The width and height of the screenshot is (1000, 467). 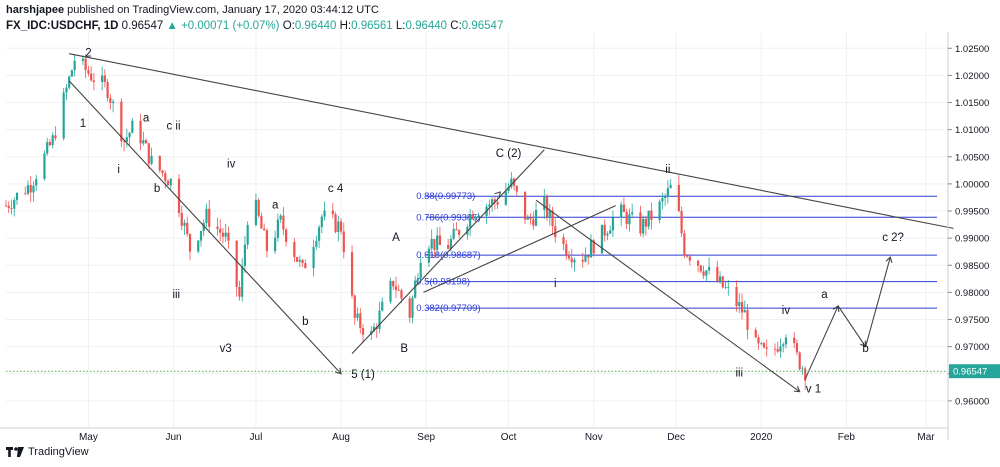 I want to click on wave-label-5: b, so click(x=157, y=189).